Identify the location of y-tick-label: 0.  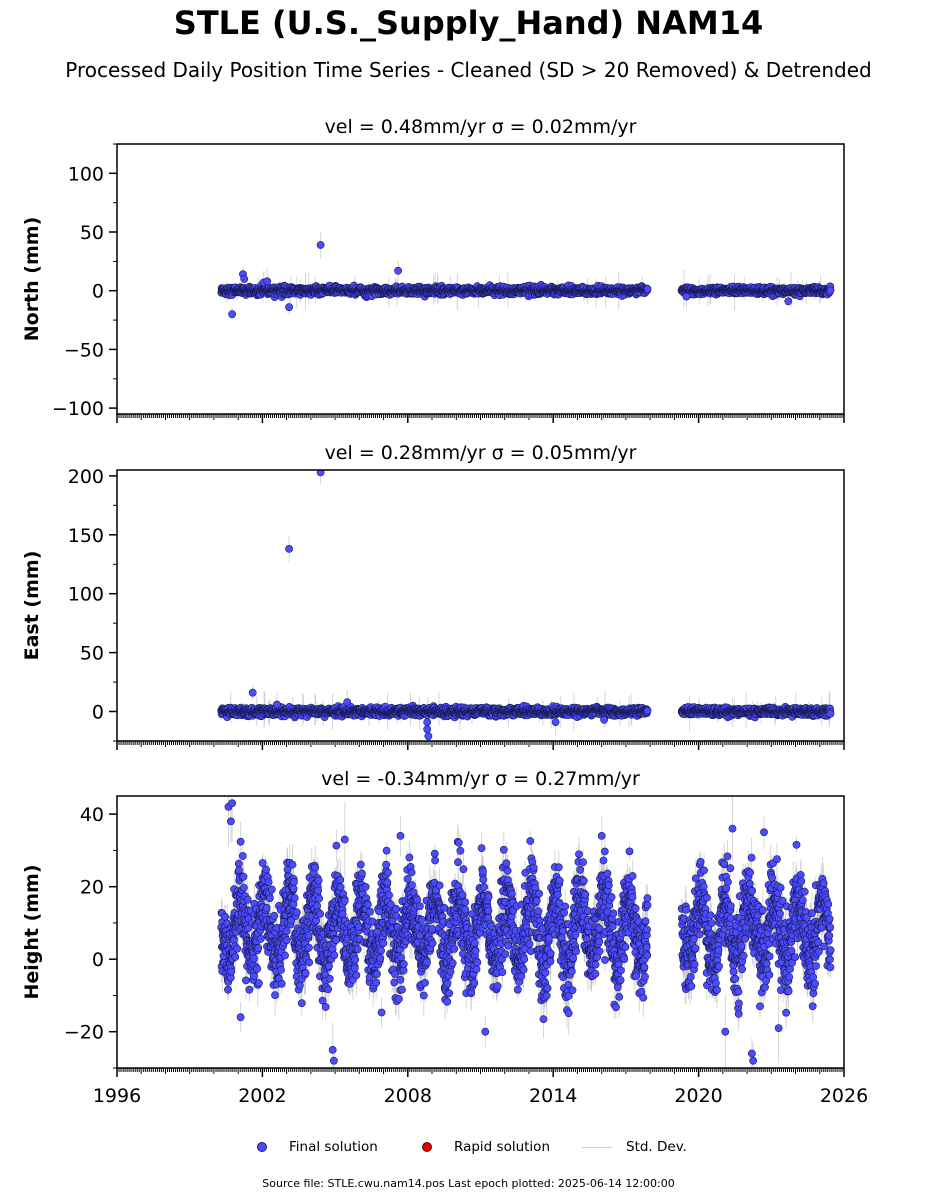
(98, 292).